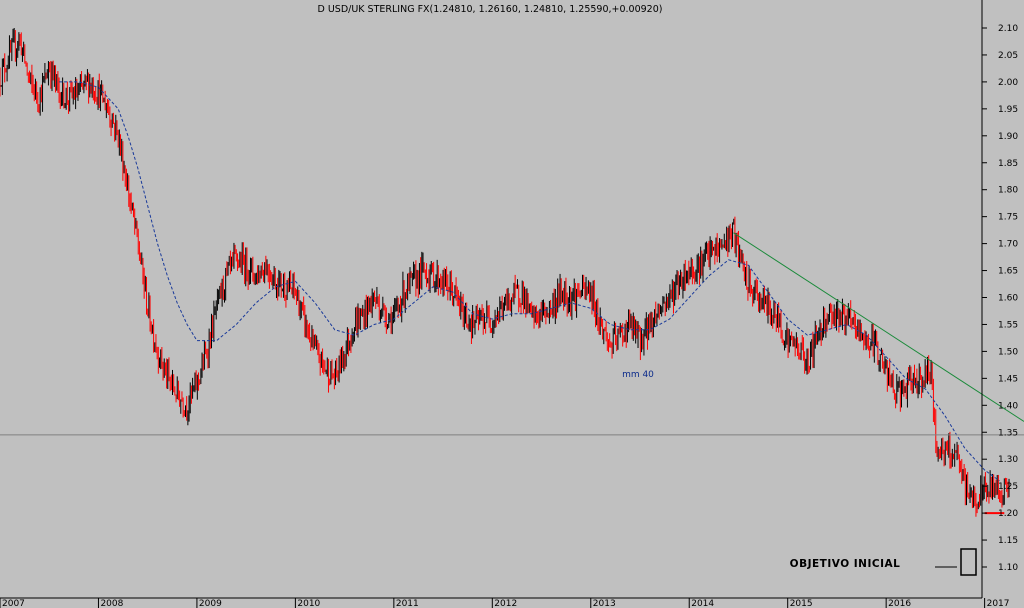 This screenshot has height=608, width=1024. Describe the element at coordinates (407, 603) in the screenshot. I see `x-tick-label: 2011` at that location.